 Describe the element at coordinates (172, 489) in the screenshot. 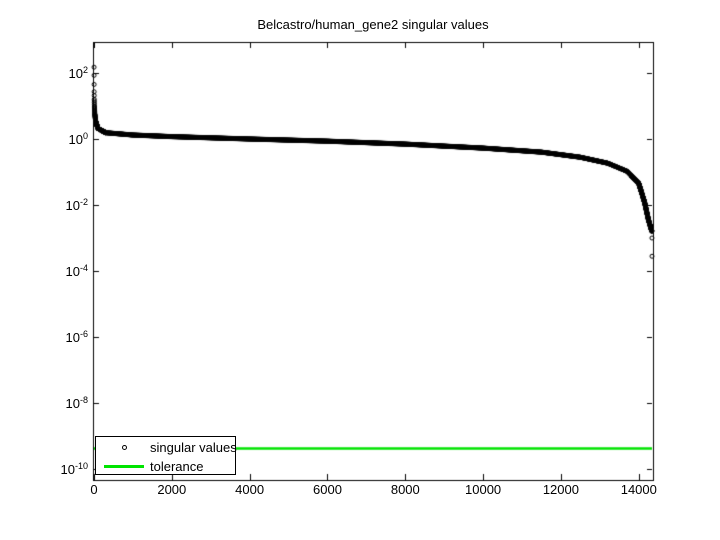

I see `x-tick-label: 2000` at that location.